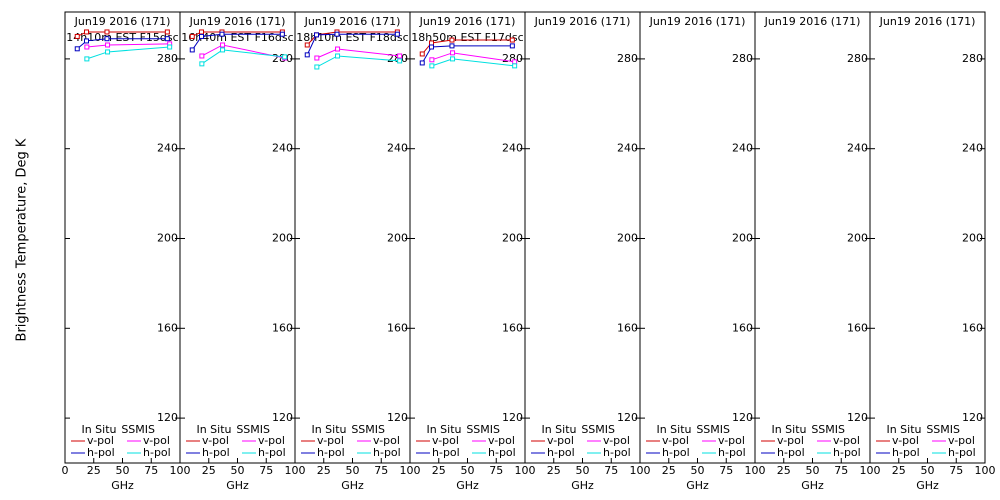 This screenshot has width=1000, height=500. I want to click on panel-subtitle: 18h50m EST F17dsc, so click(467, 37).